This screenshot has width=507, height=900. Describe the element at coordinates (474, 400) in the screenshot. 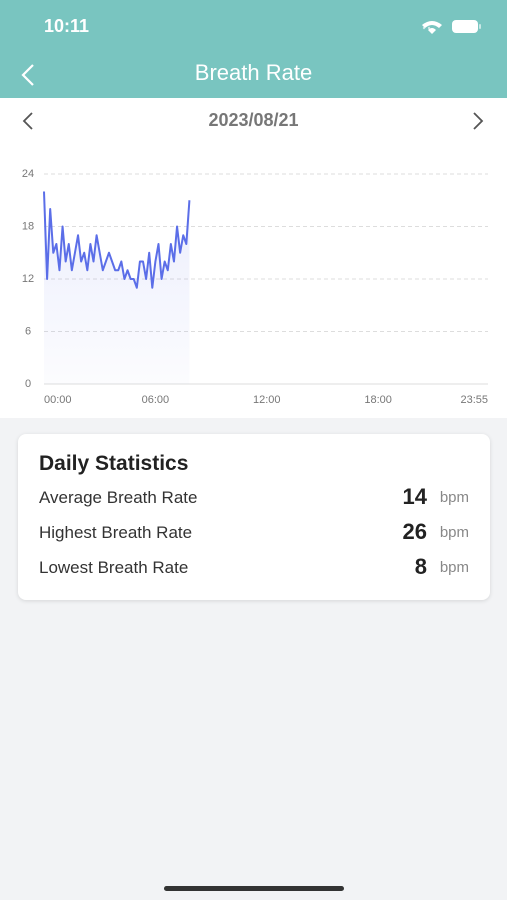

I see `x-tick-label: 23:55` at that location.